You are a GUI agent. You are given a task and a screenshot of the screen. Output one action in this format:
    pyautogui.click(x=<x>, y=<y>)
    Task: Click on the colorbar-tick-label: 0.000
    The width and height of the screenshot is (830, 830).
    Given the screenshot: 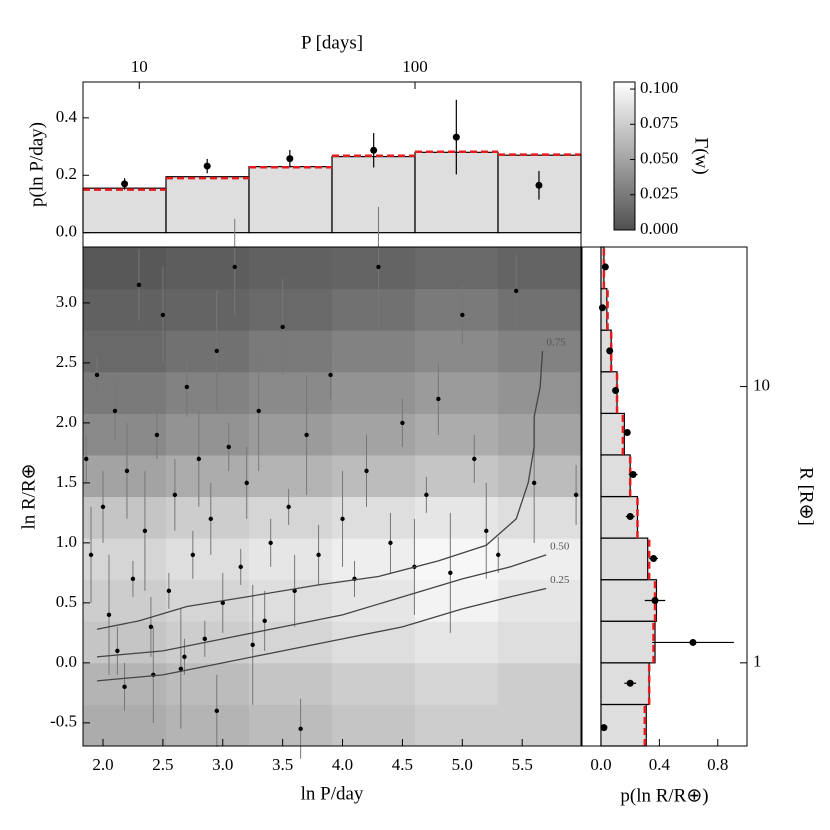 What is the action you would take?
    pyautogui.click(x=659, y=228)
    